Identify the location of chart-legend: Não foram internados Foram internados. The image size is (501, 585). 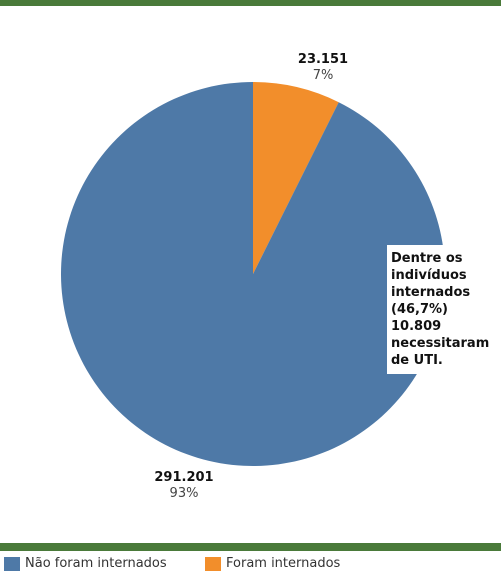
(250, 566).